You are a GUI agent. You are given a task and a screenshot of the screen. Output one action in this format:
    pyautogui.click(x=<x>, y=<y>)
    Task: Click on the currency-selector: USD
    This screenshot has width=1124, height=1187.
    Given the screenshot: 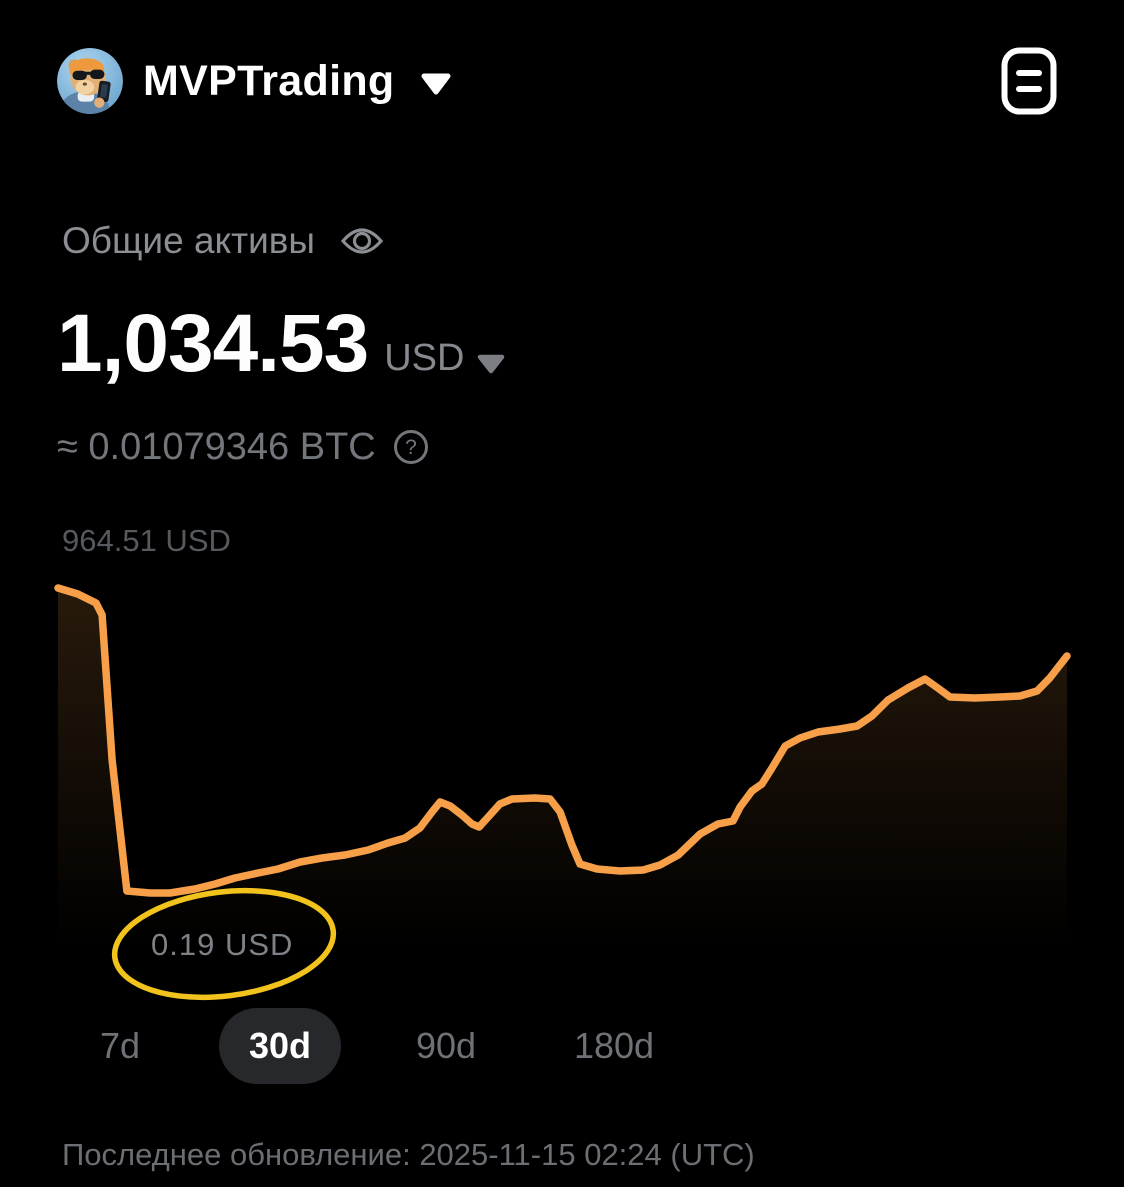 What is the action you would take?
    pyautogui.click(x=445, y=360)
    